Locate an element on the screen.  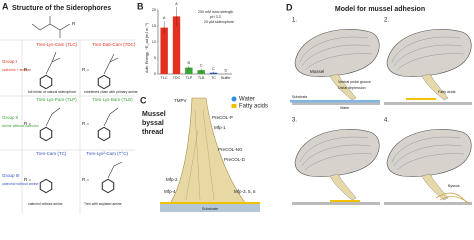
part-label: Substrate is located at coordinates (299, 97).